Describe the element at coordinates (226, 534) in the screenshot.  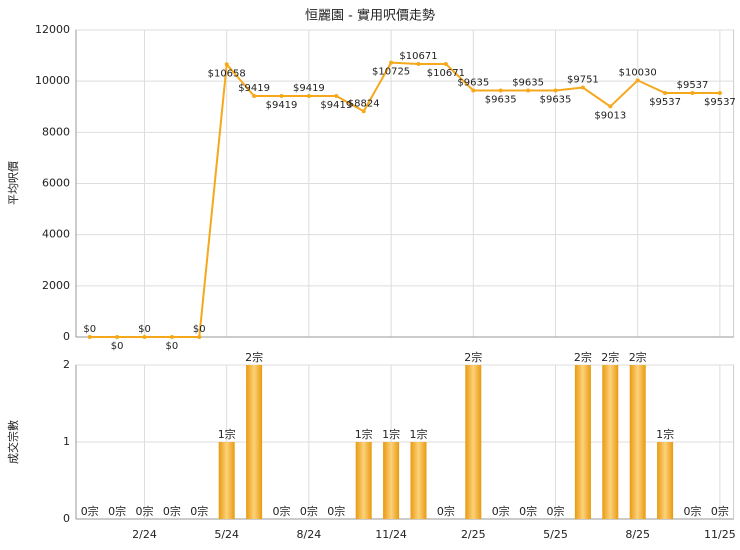
I see `x-tick-label: 5/24` at that location.